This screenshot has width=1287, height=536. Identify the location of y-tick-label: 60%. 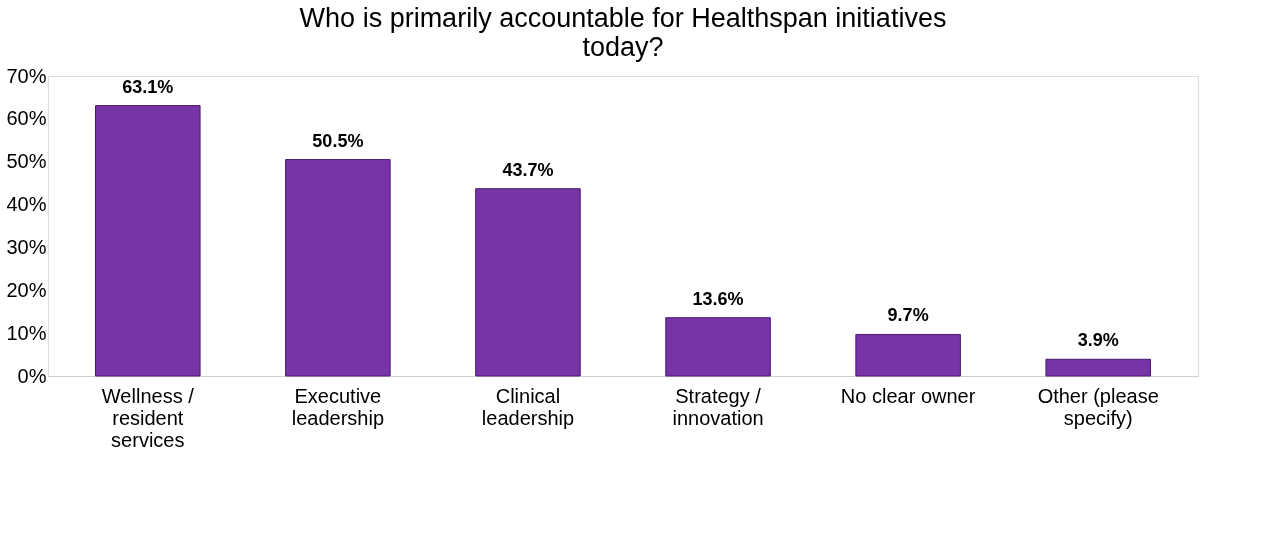
(26, 118).